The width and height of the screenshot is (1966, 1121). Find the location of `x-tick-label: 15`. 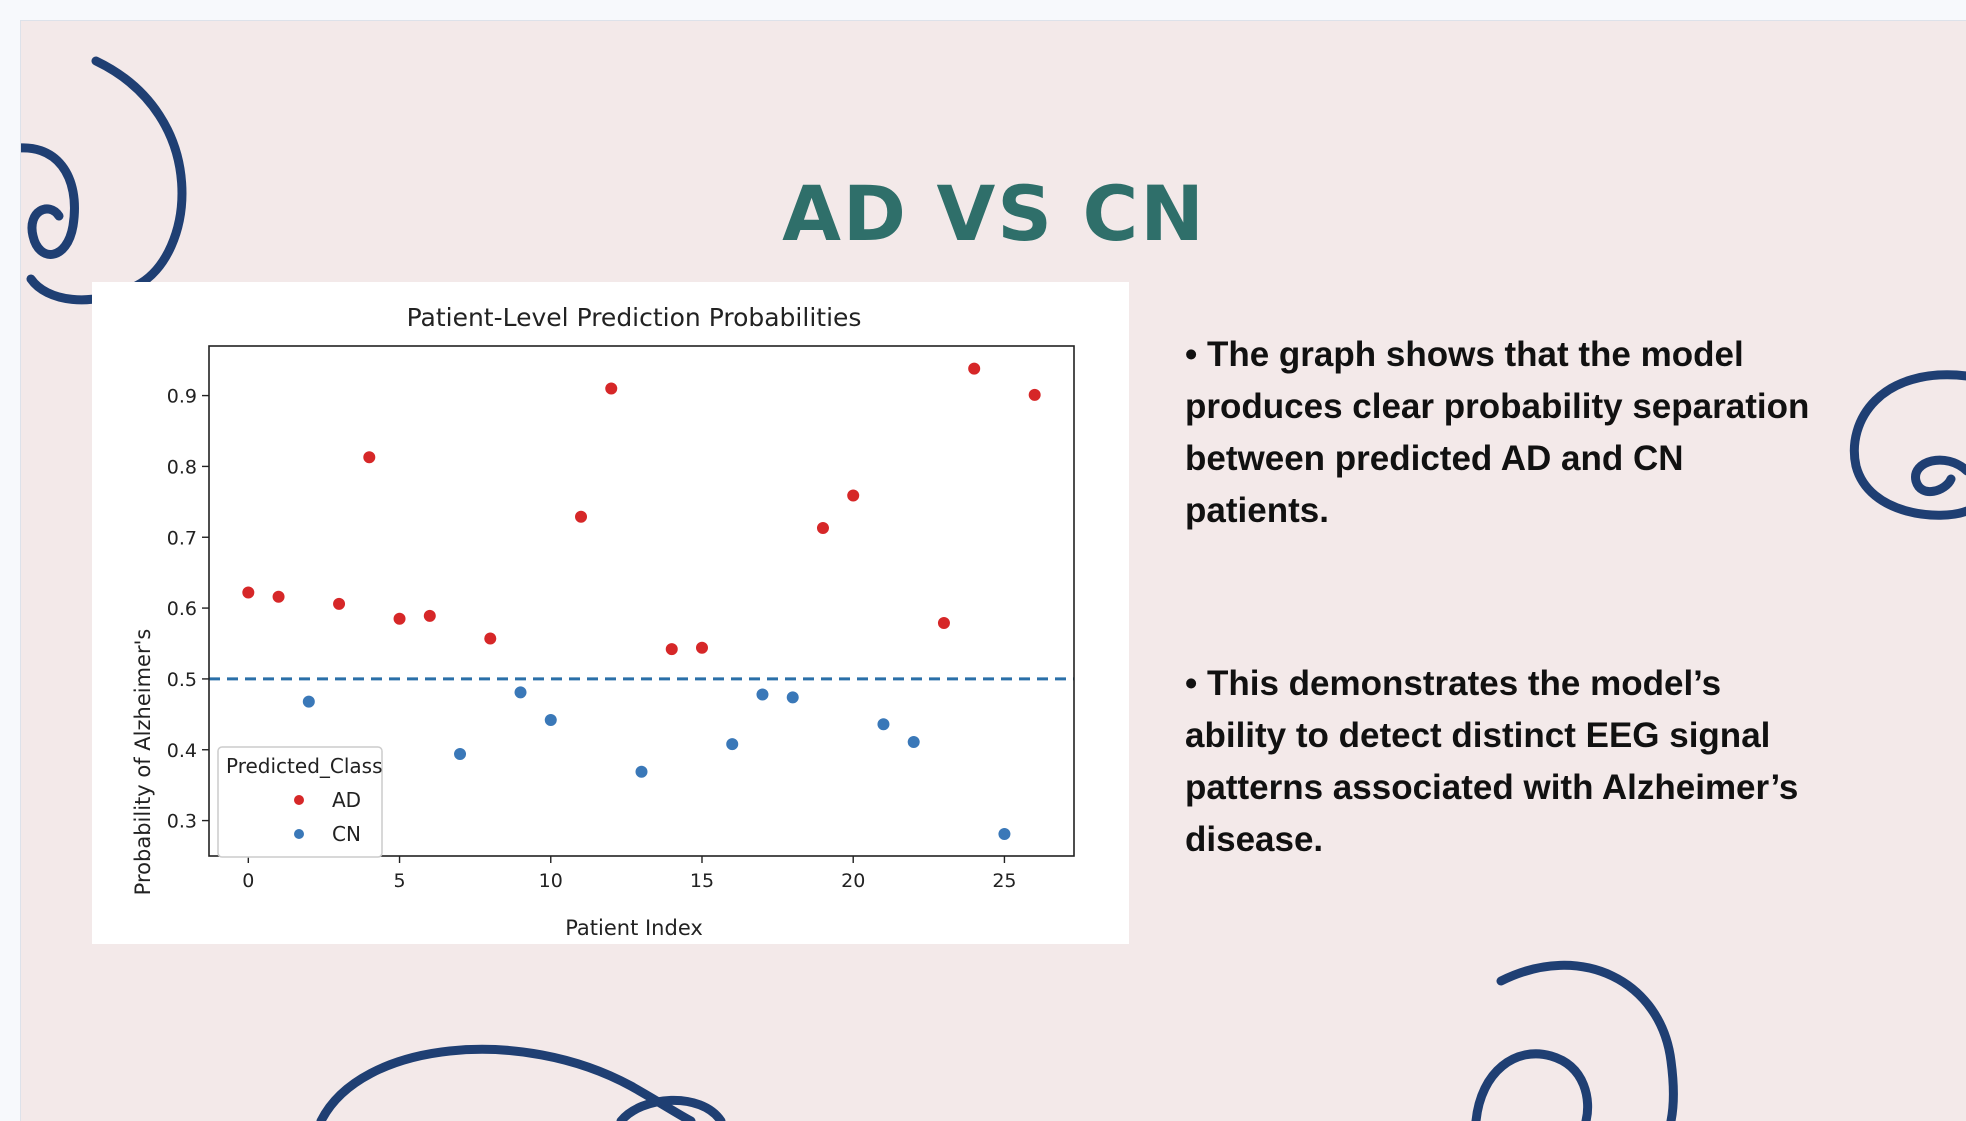

x-tick-label: 15 is located at coordinates (702, 881).